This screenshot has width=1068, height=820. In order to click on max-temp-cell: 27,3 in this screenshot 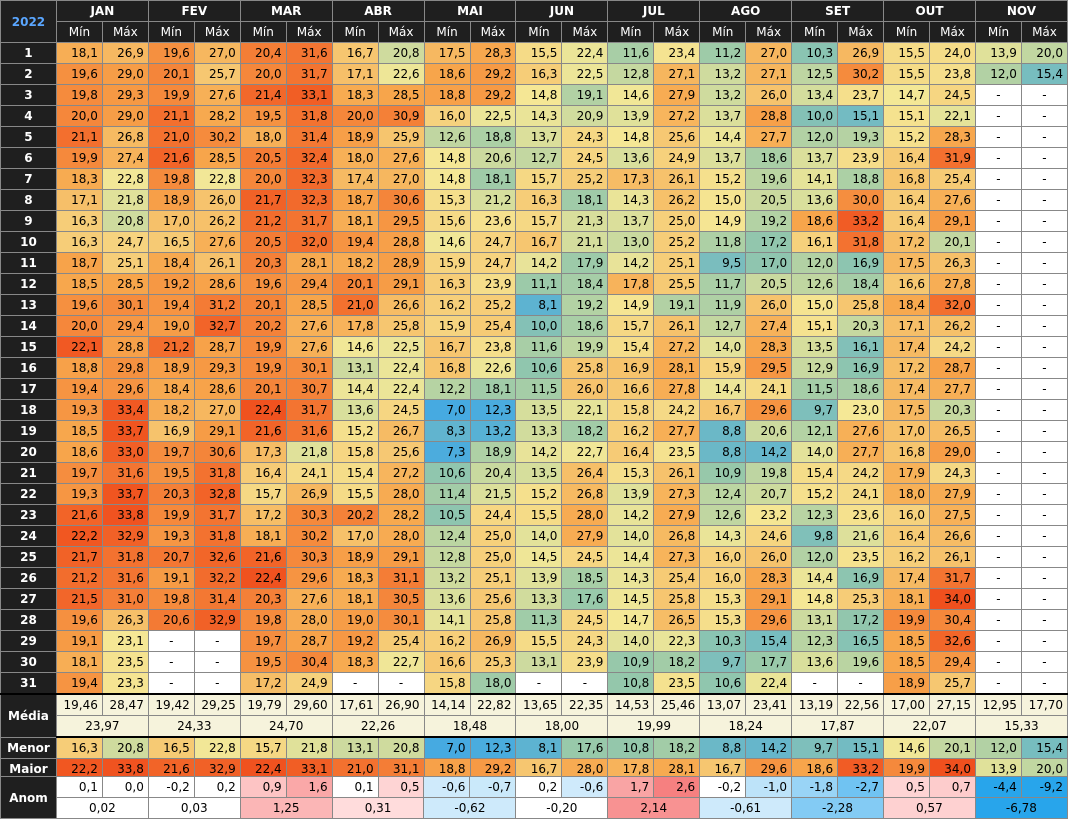, I will do `click(677, 494)`.